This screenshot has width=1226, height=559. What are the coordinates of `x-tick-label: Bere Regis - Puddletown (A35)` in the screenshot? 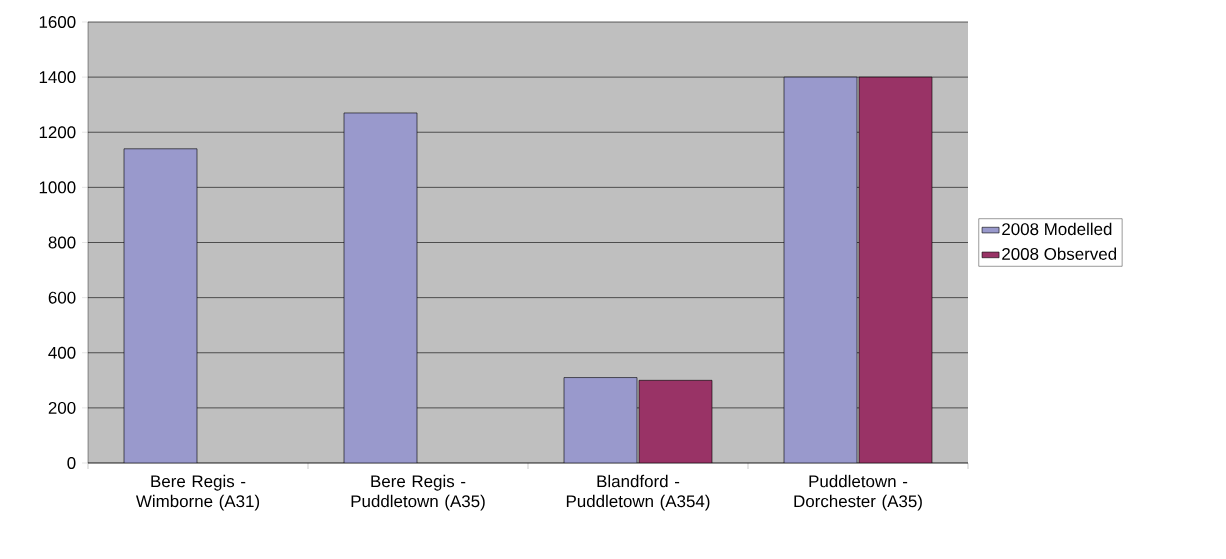 It's located at (418, 492).